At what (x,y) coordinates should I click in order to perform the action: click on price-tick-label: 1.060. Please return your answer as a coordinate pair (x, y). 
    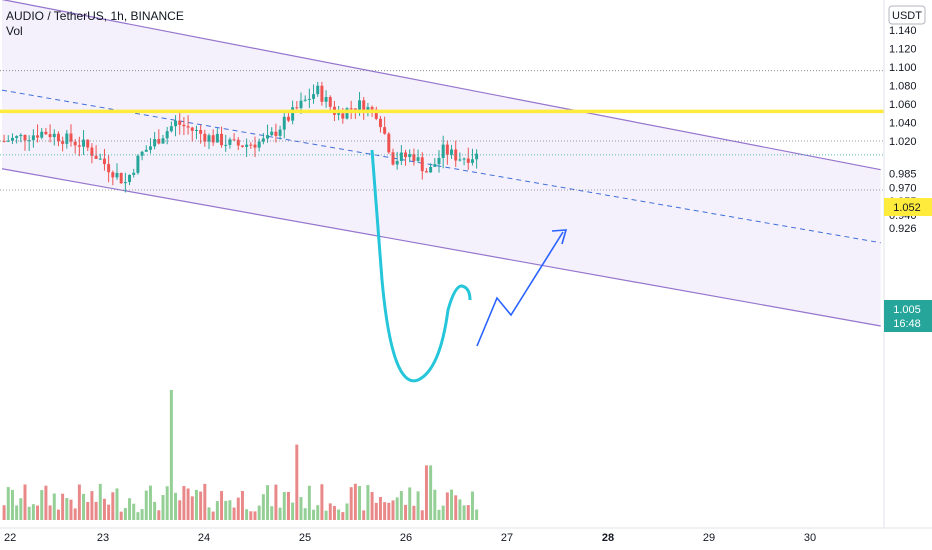
    Looking at the image, I should click on (903, 105).